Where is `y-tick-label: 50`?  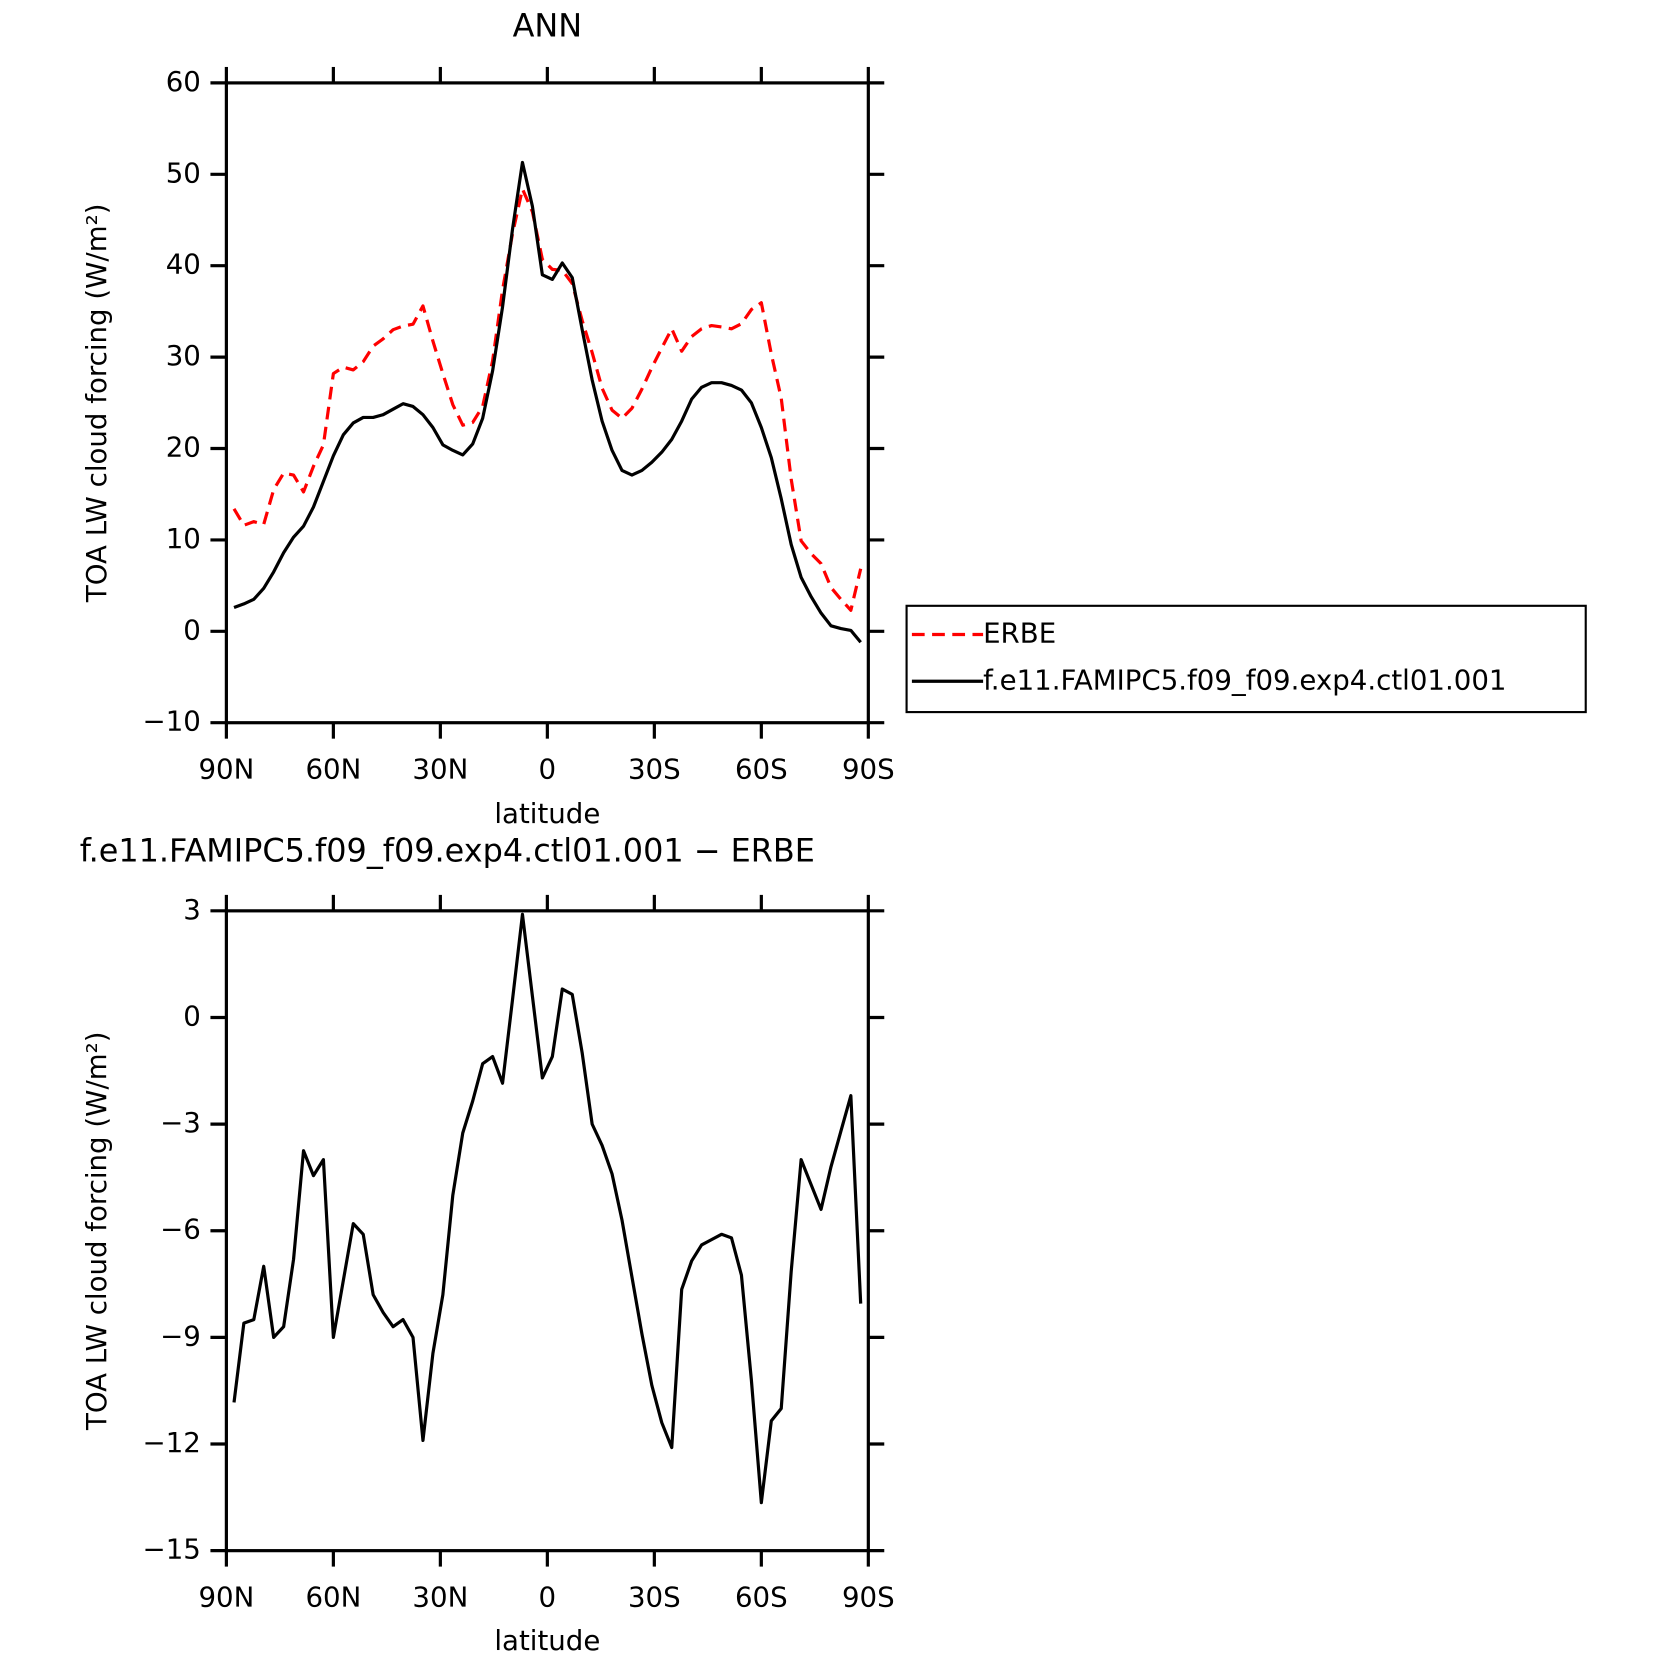 y-tick-label: 50 is located at coordinates (183, 172).